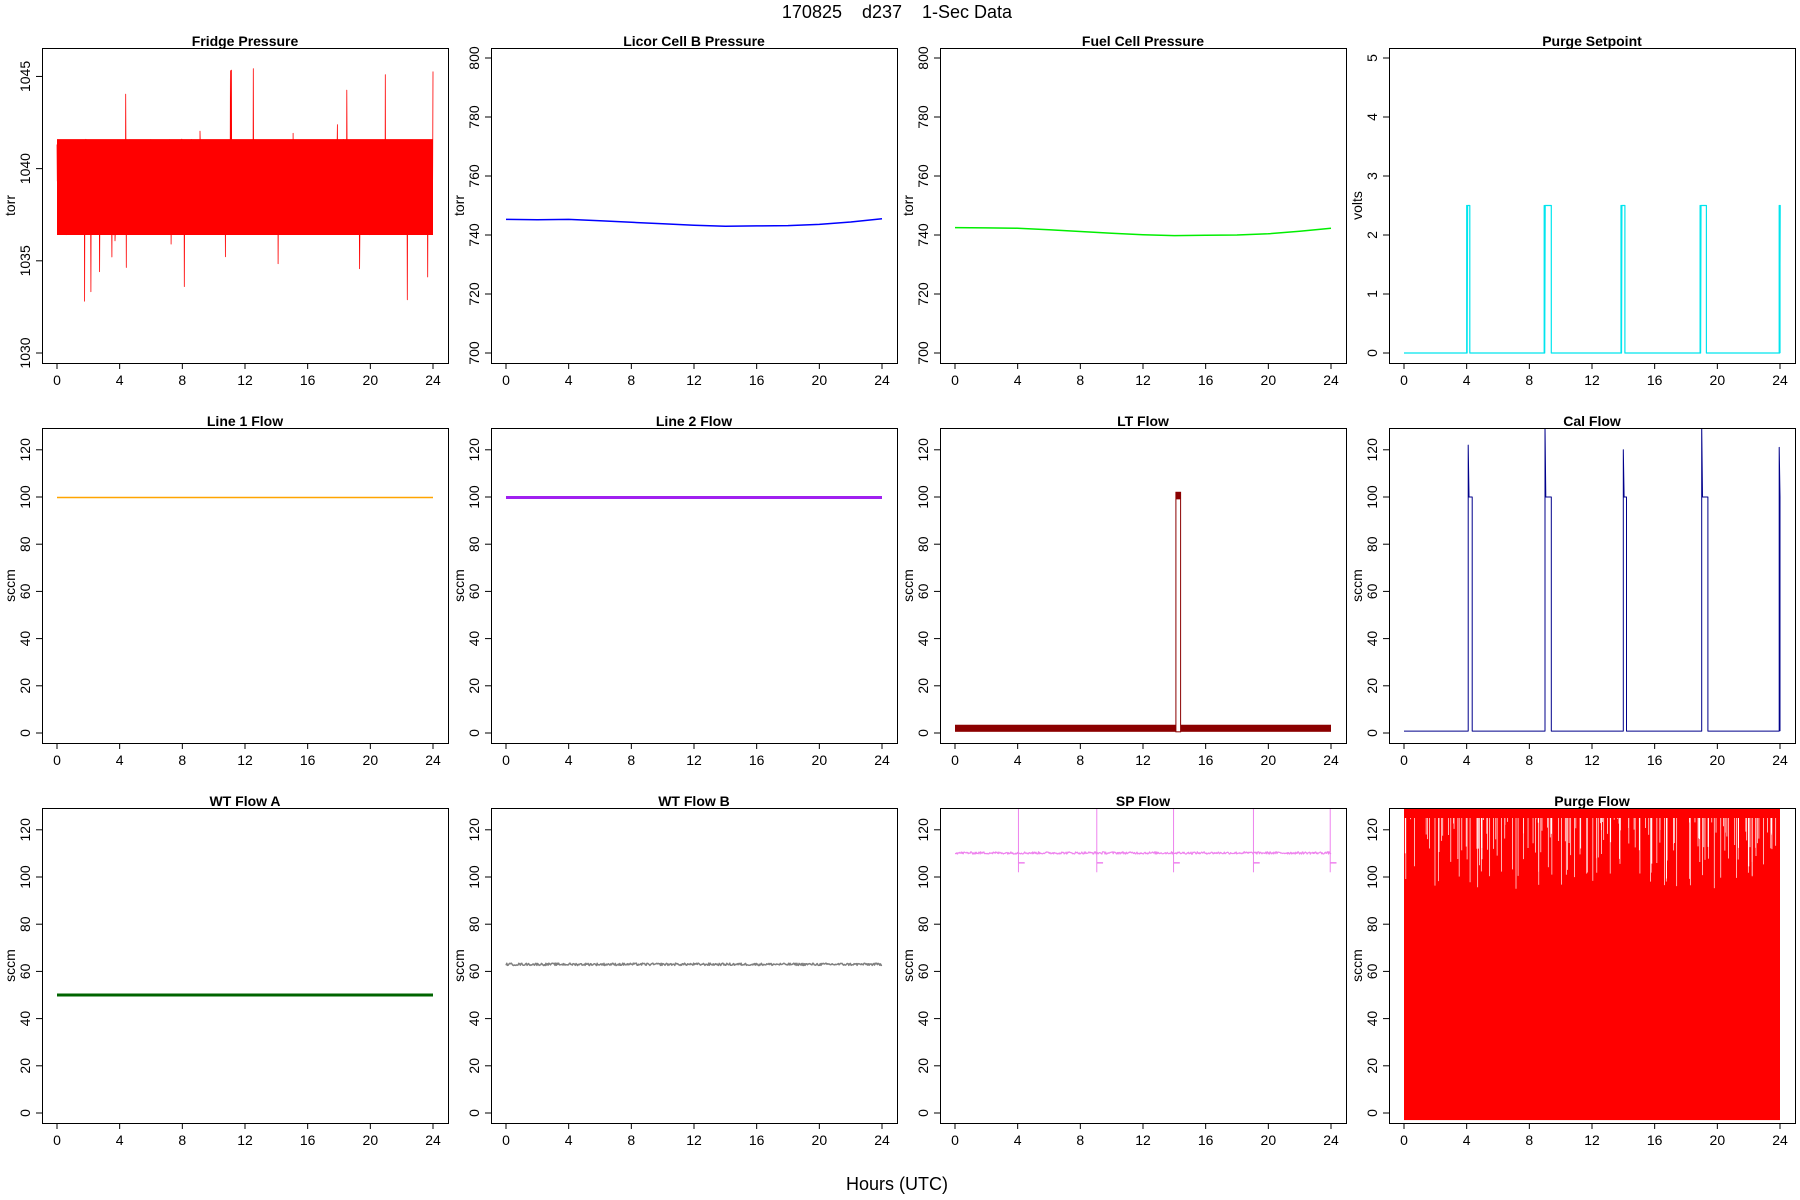 This screenshot has width=1800, height=1200. What do you see at coordinates (1178, 496) in the screenshot?
I see `series-spike-top` at bounding box center [1178, 496].